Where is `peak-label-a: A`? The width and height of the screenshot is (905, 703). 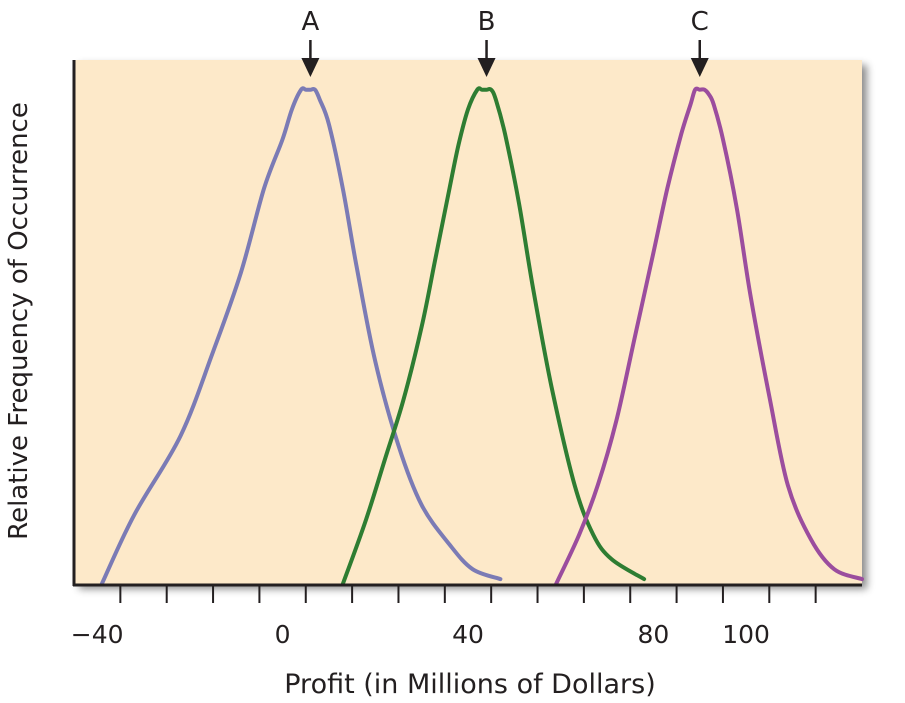
peak-label-a: A is located at coordinates (311, 22).